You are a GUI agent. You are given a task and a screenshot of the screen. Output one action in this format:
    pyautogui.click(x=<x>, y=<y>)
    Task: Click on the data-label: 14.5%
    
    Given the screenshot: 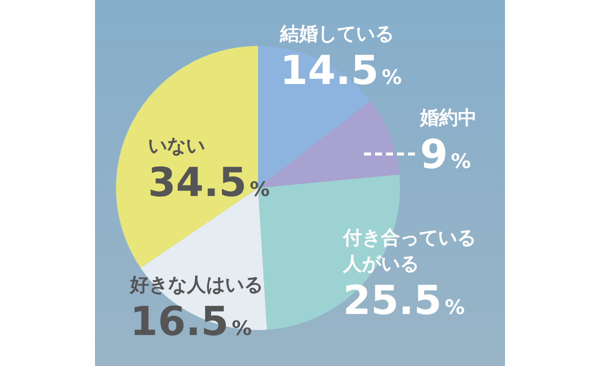 What is the action you would take?
    pyautogui.click(x=341, y=71)
    